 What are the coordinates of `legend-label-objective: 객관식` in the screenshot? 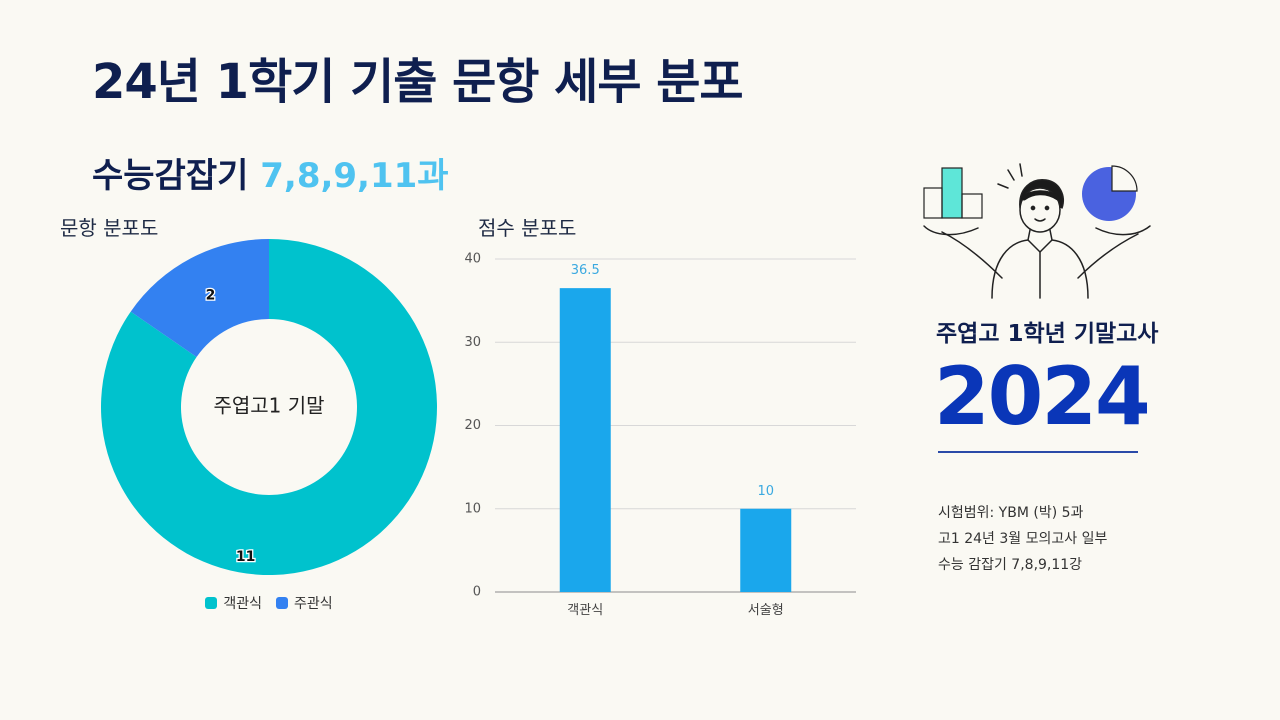 It's located at (242, 604).